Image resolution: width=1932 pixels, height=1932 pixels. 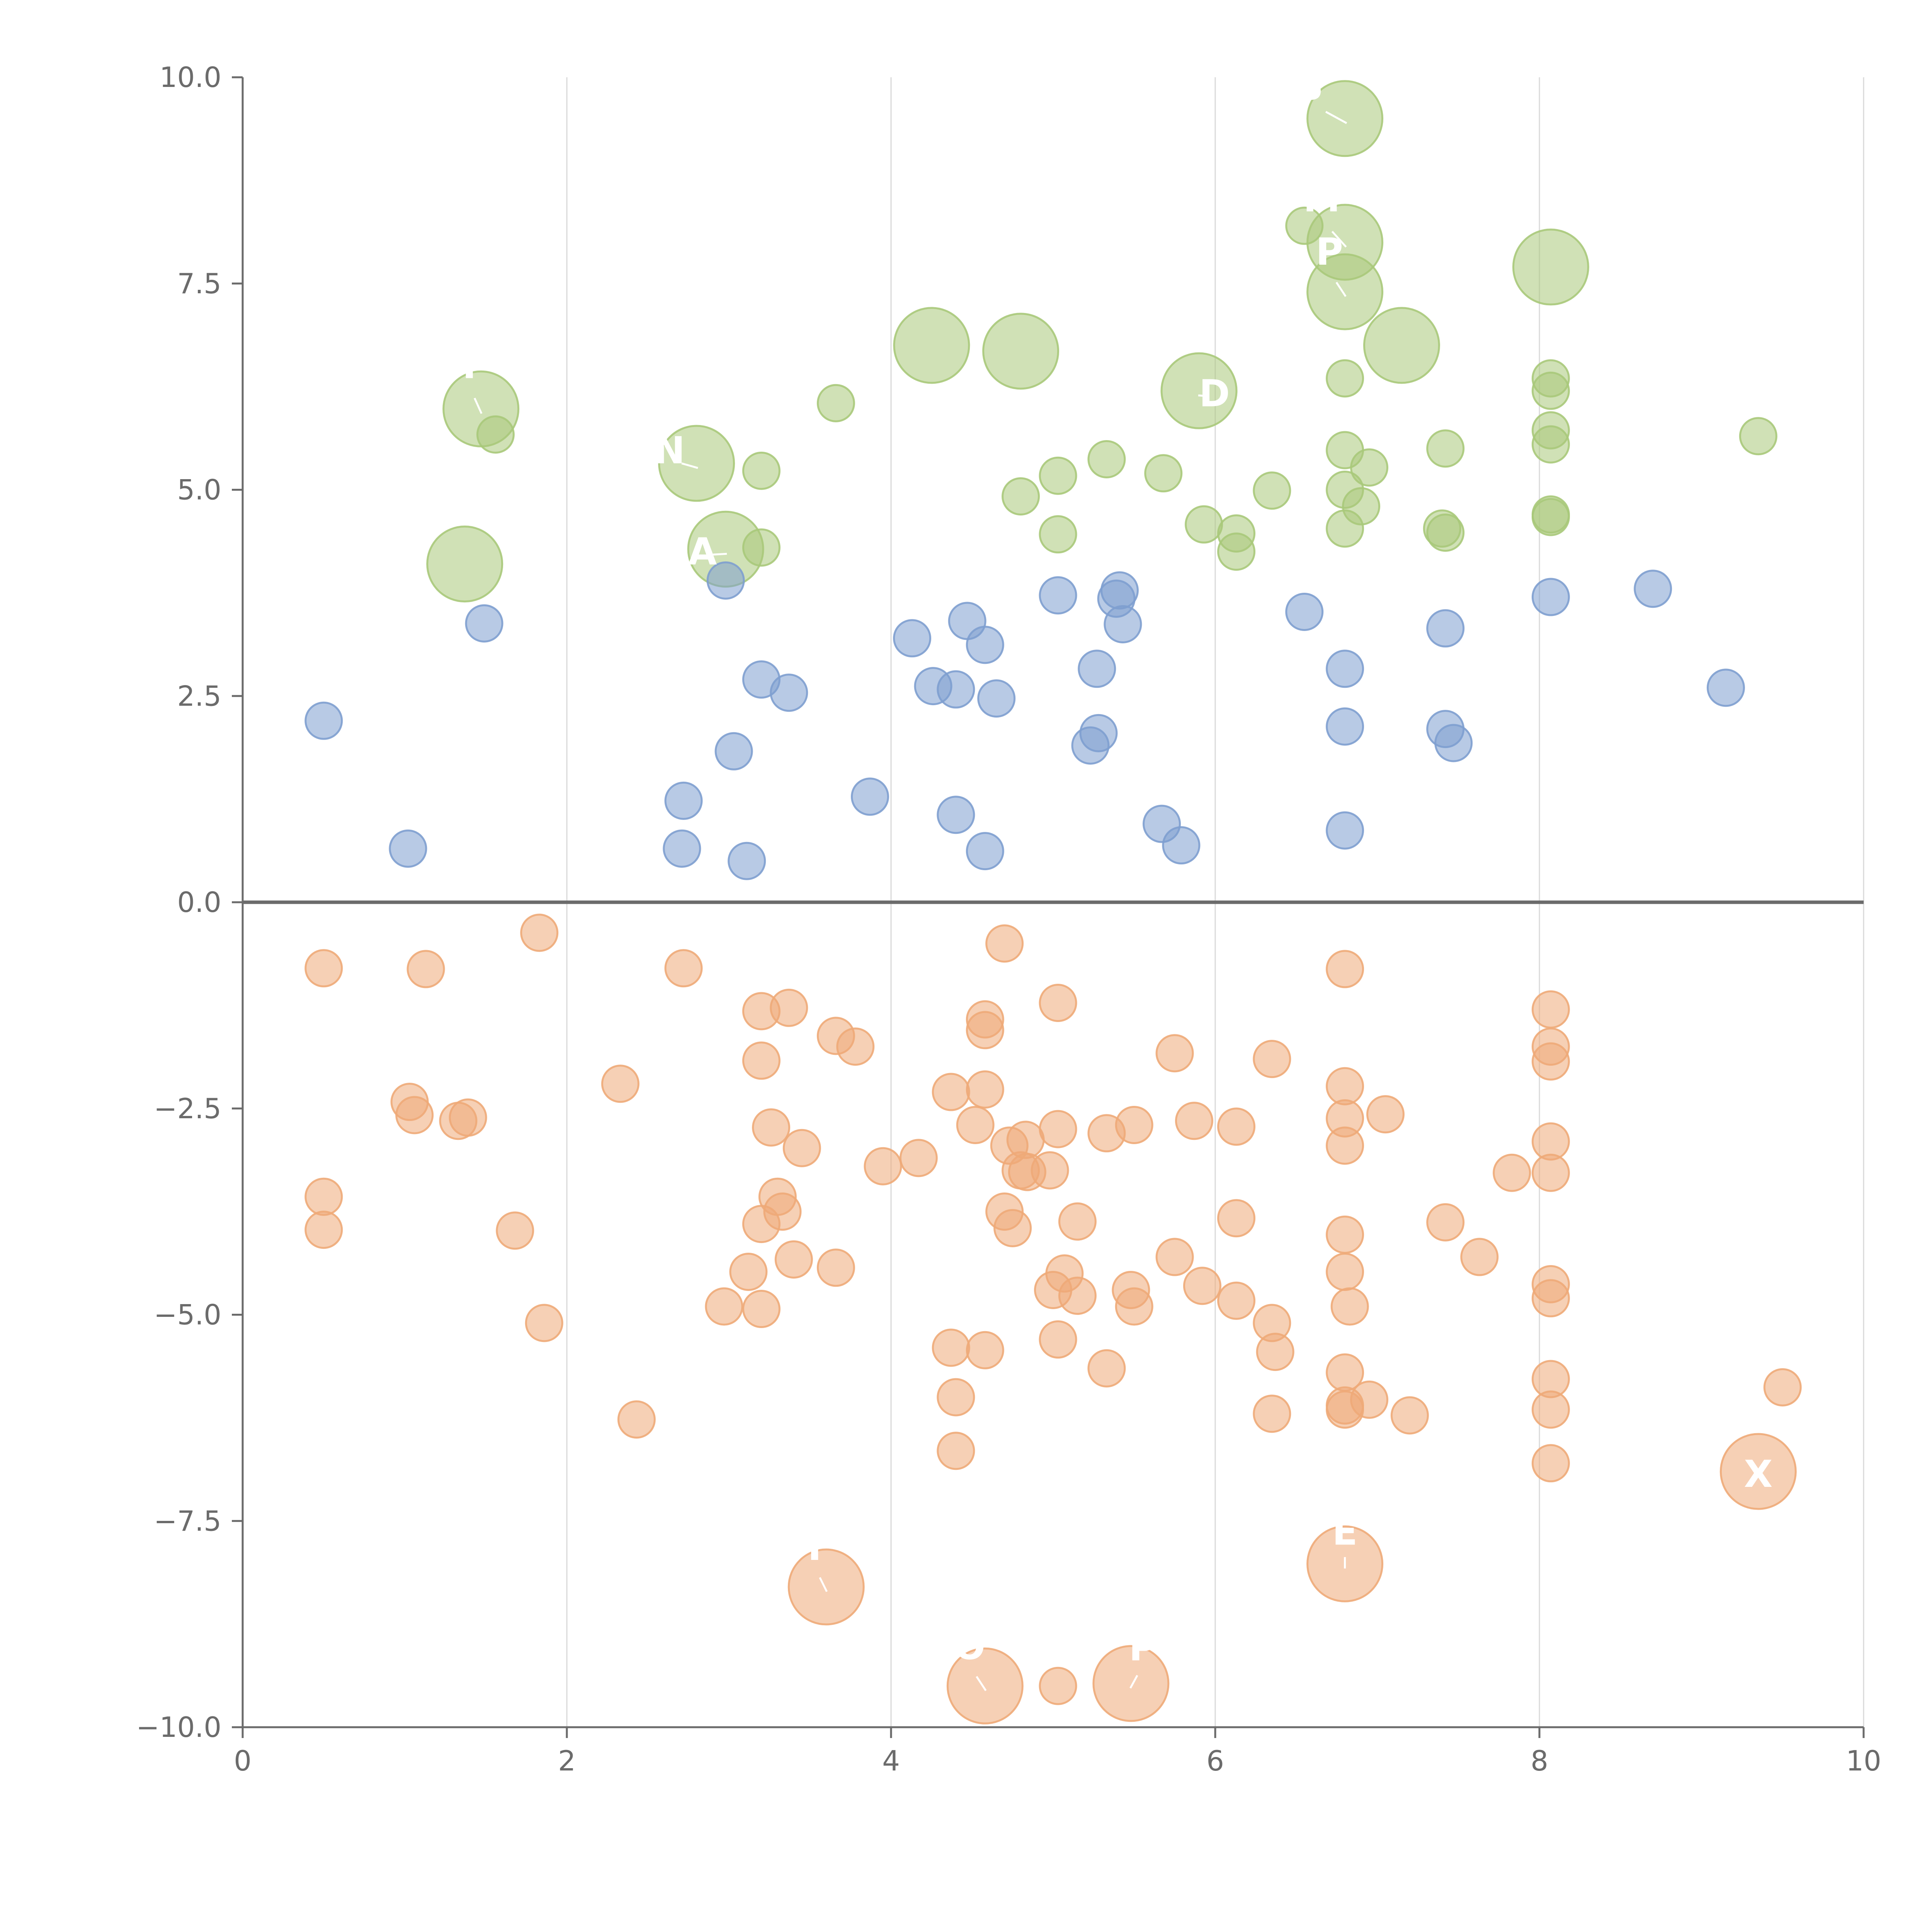 I want to click on y-tick-label-0: −10.0, so click(x=178, y=1727).